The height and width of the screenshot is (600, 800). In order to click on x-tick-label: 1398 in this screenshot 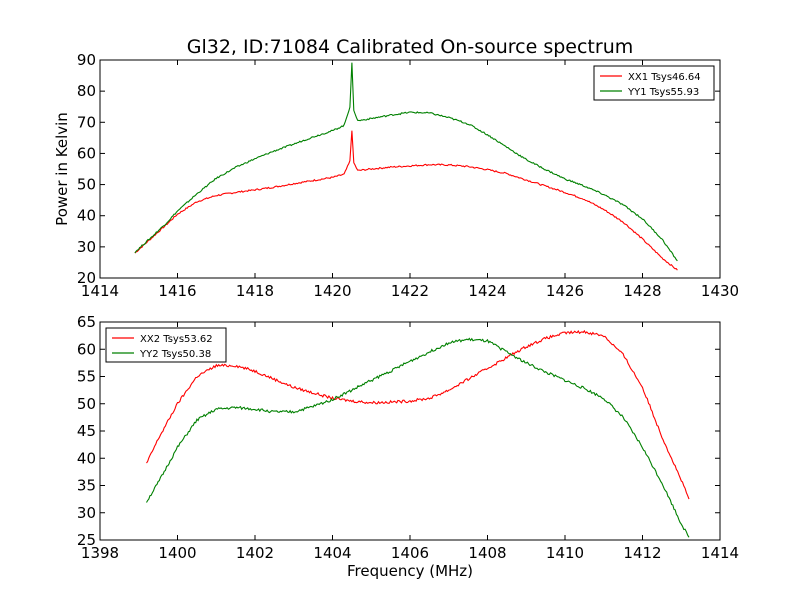, I will do `click(100, 553)`.